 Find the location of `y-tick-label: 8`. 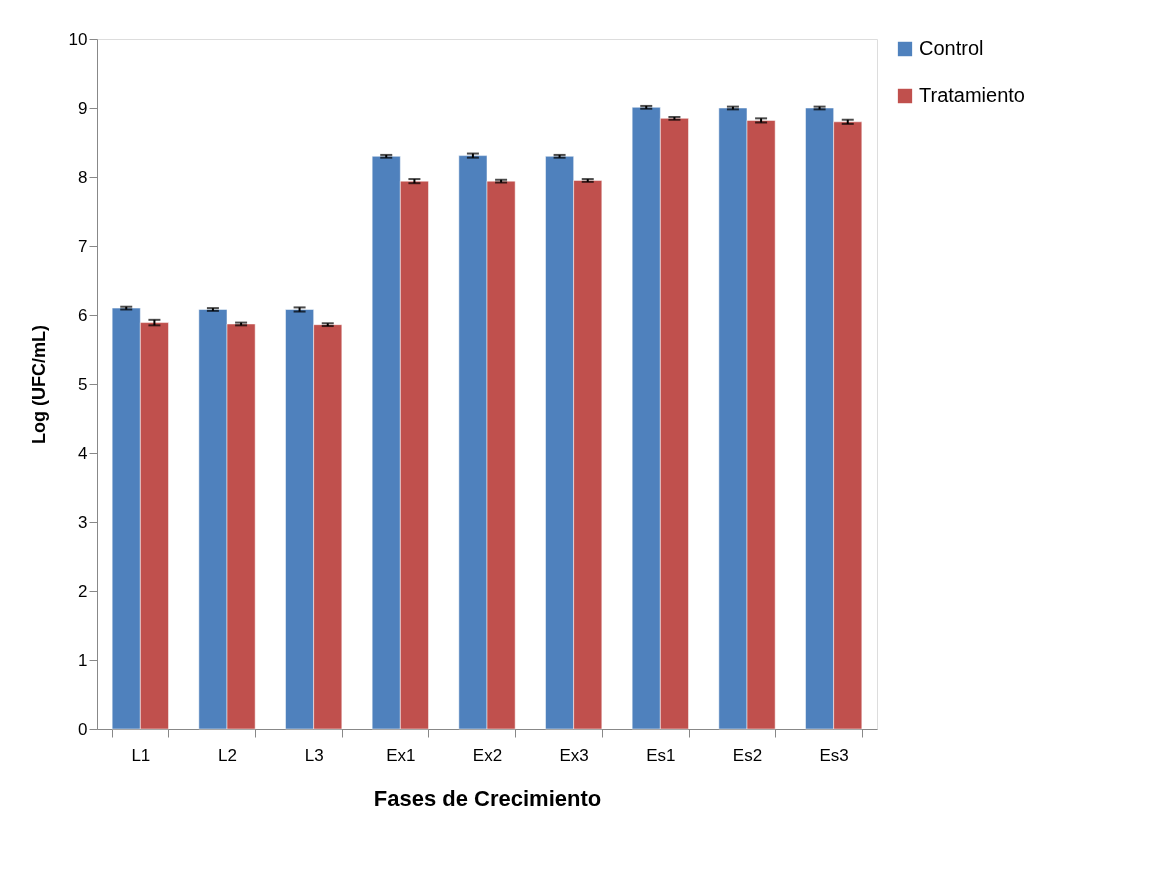

y-tick-label: 8 is located at coordinates (83, 177).